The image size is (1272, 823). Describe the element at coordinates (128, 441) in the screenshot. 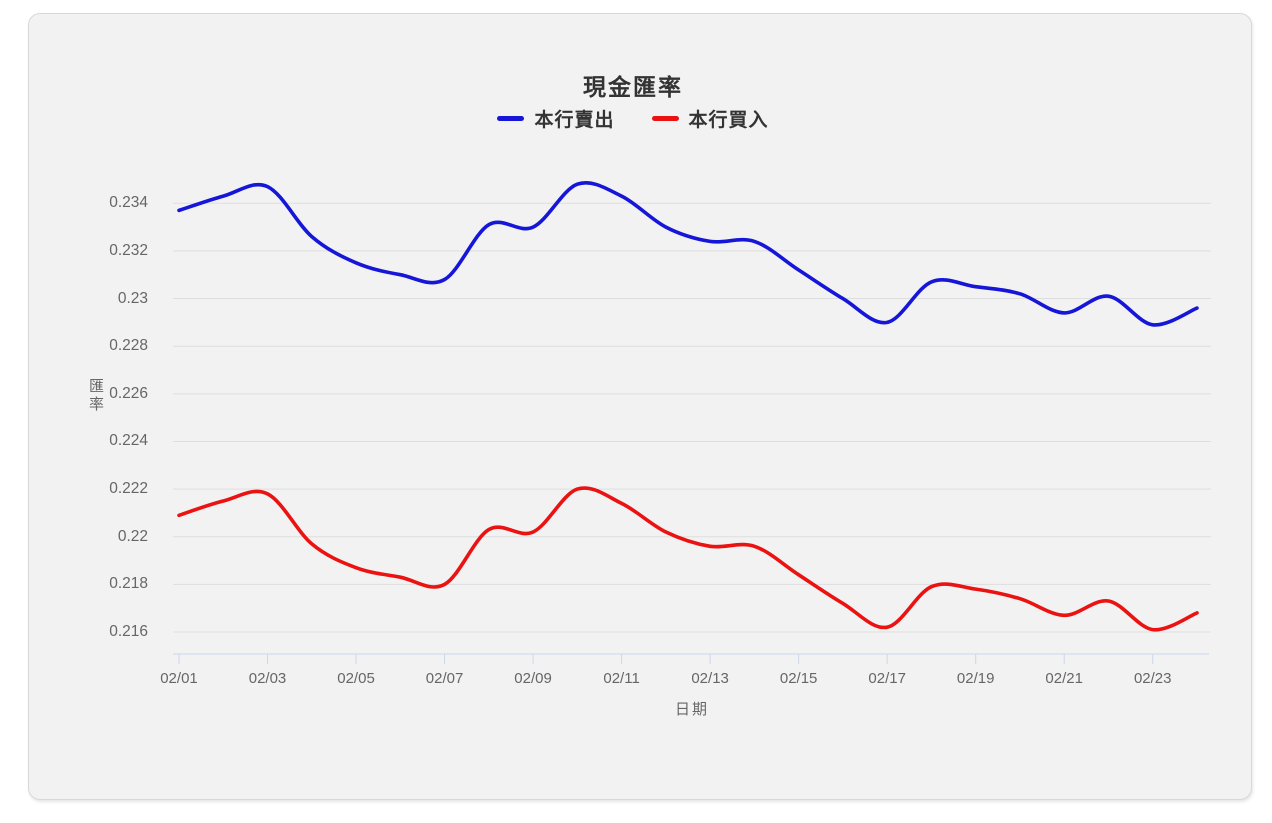

I see `y-tick-label: 0.224` at that location.